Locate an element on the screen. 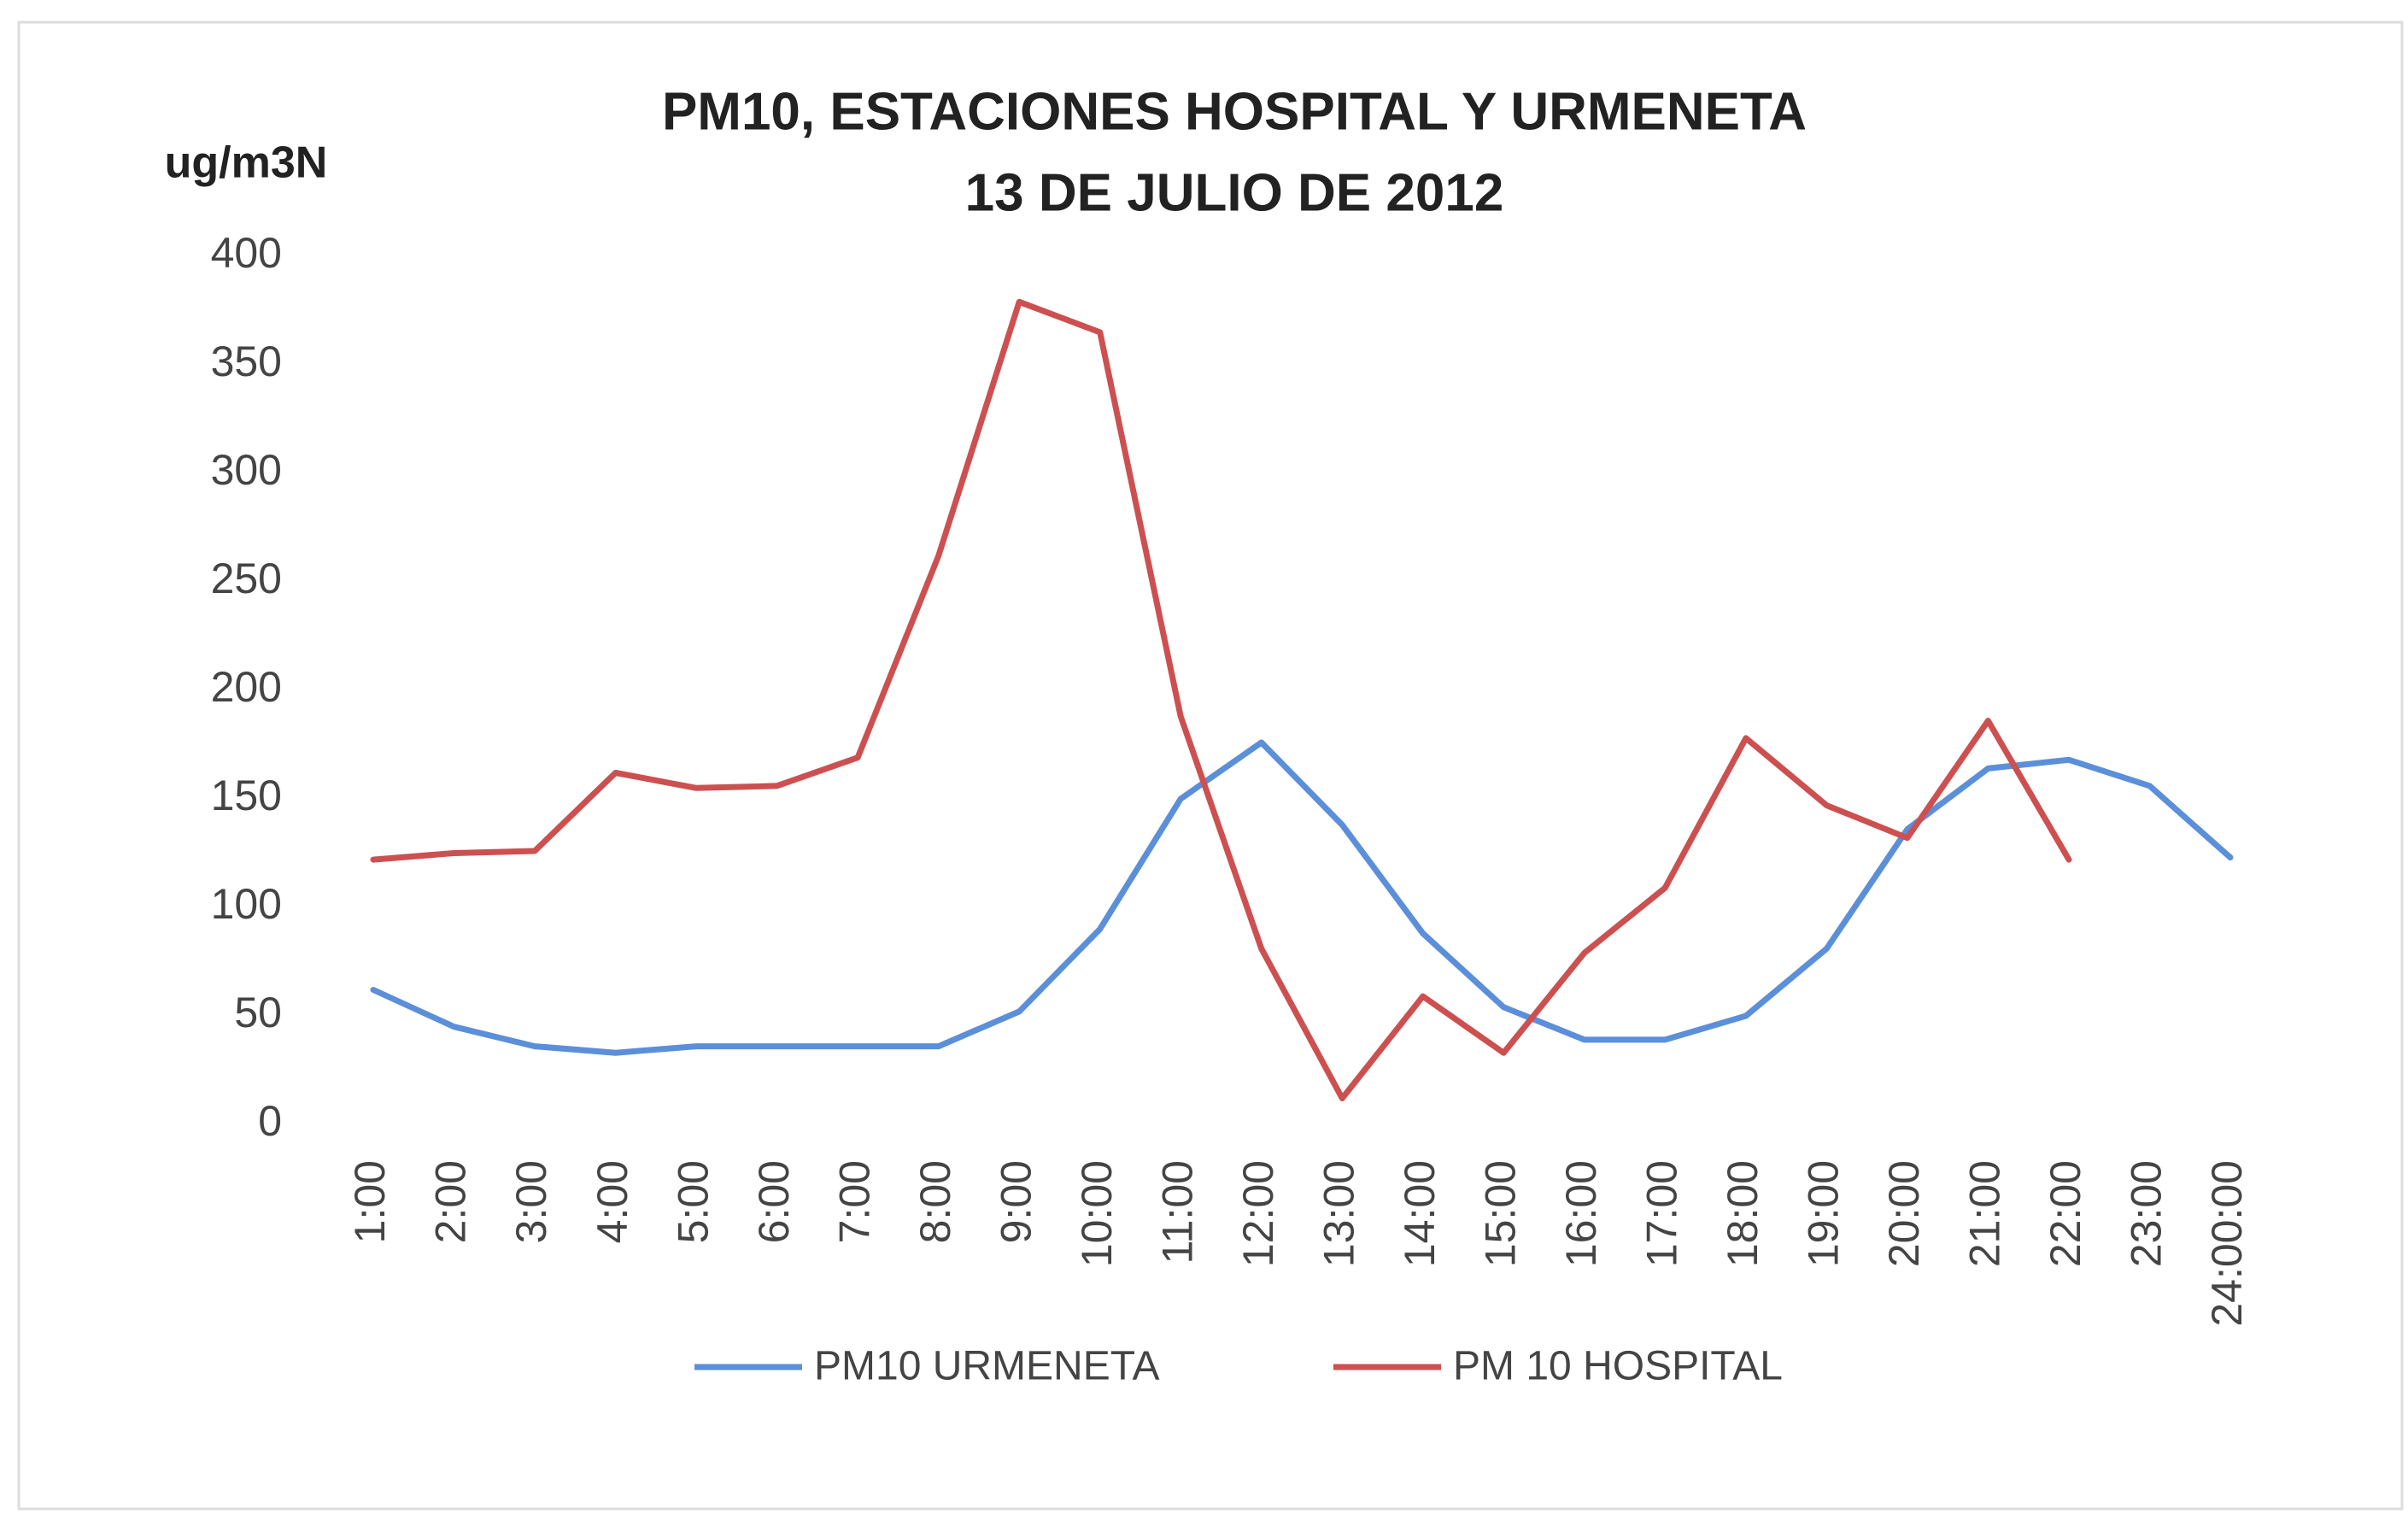 The width and height of the screenshot is (2408, 1514). y-axis-label: ug/m3N is located at coordinates (246, 163).